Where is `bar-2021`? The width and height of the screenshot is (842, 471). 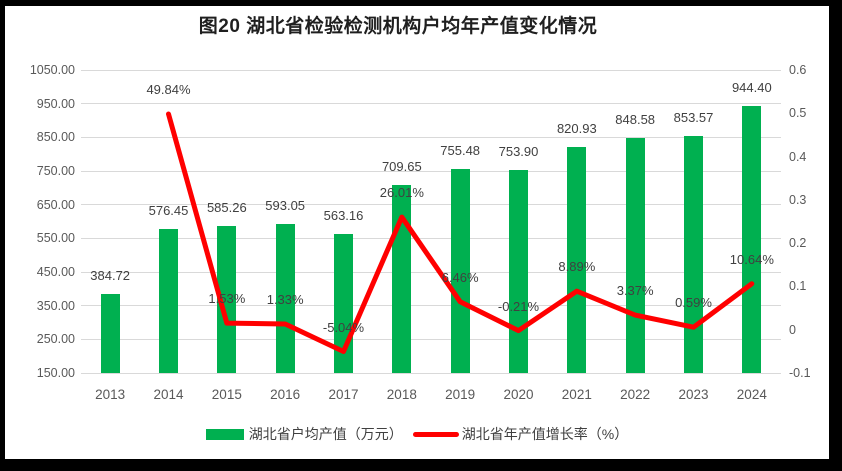
bar-2021 is located at coordinates (577, 260).